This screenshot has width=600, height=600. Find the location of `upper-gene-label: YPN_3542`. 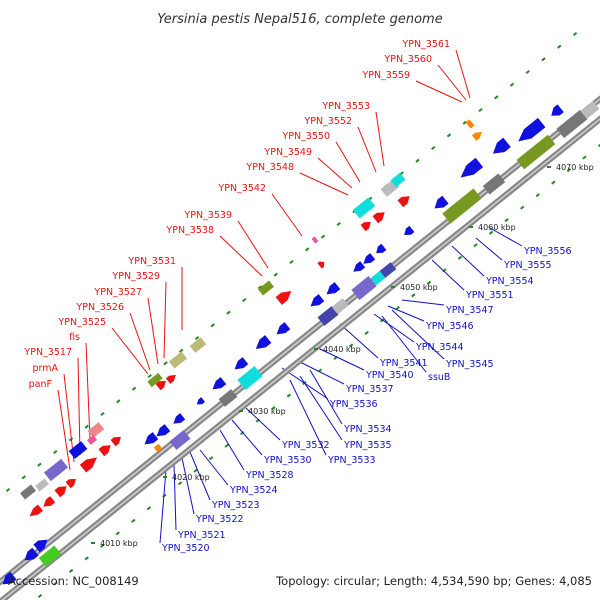

upper-gene-label: YPN_3542 is located at coordinates (241, 188).